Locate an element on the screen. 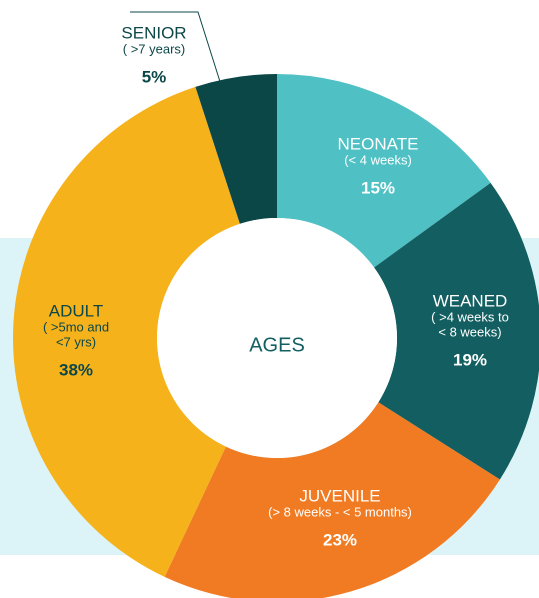 The width and height of the screenshot is (539, 598). slice-description: ( >5mo and is located at coordinates (76, 326).